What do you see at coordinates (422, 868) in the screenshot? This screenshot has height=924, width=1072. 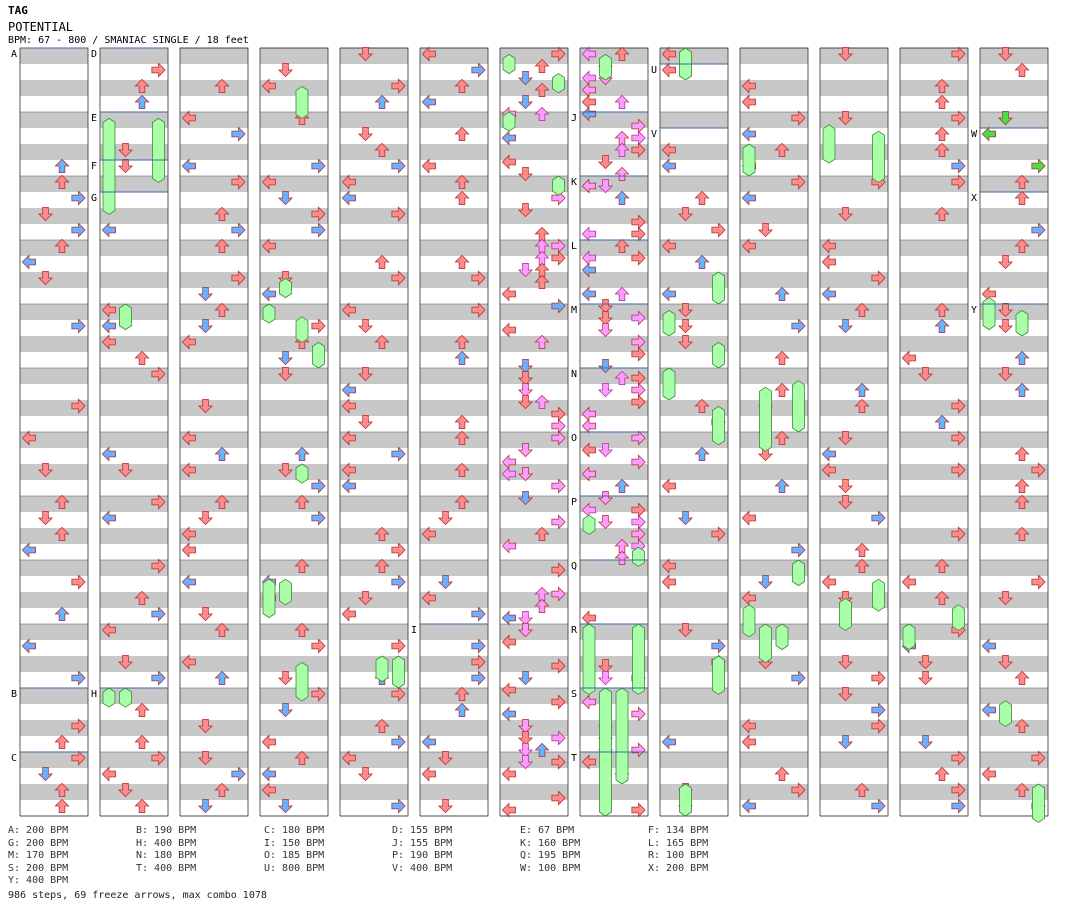 I see `bpm-legend-item: V: 400 BPM` at bounding box center [422, 868].